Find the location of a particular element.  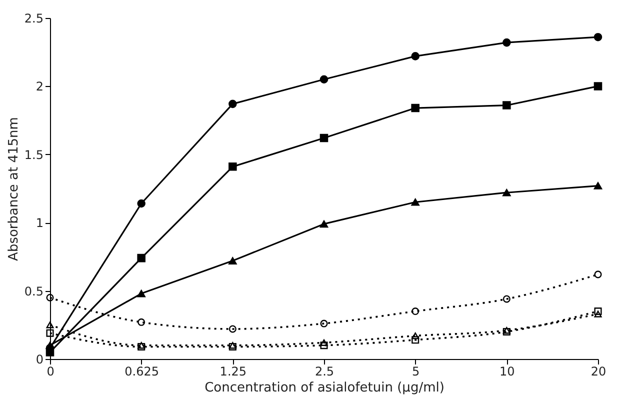

x-axis-title: Concentration of asialofetuin (μg/ml) is located at coordinates (324, 388).